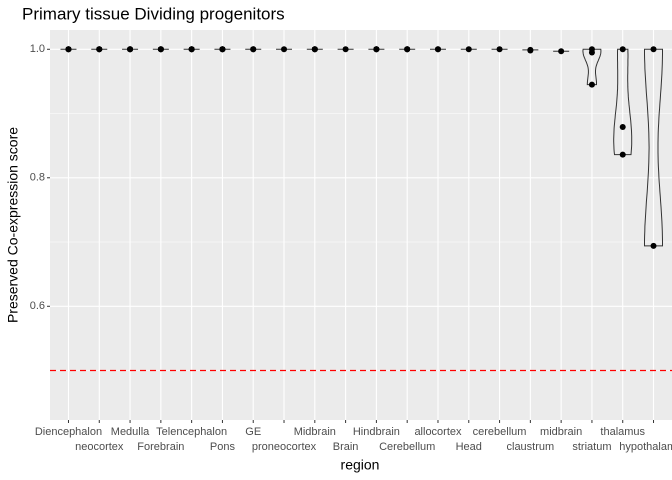  I want to click on x-tick-label: Pons, so click(223, 447).